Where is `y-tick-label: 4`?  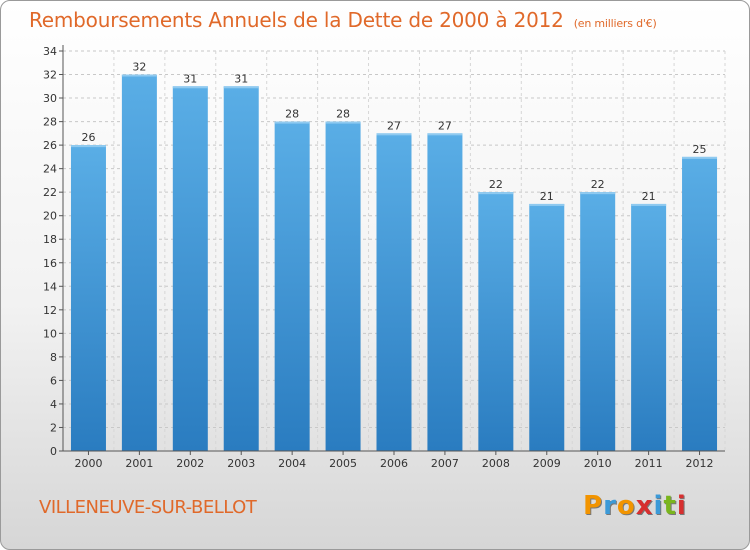
y-tick-label: 4 is located at coordinates (53, 404).